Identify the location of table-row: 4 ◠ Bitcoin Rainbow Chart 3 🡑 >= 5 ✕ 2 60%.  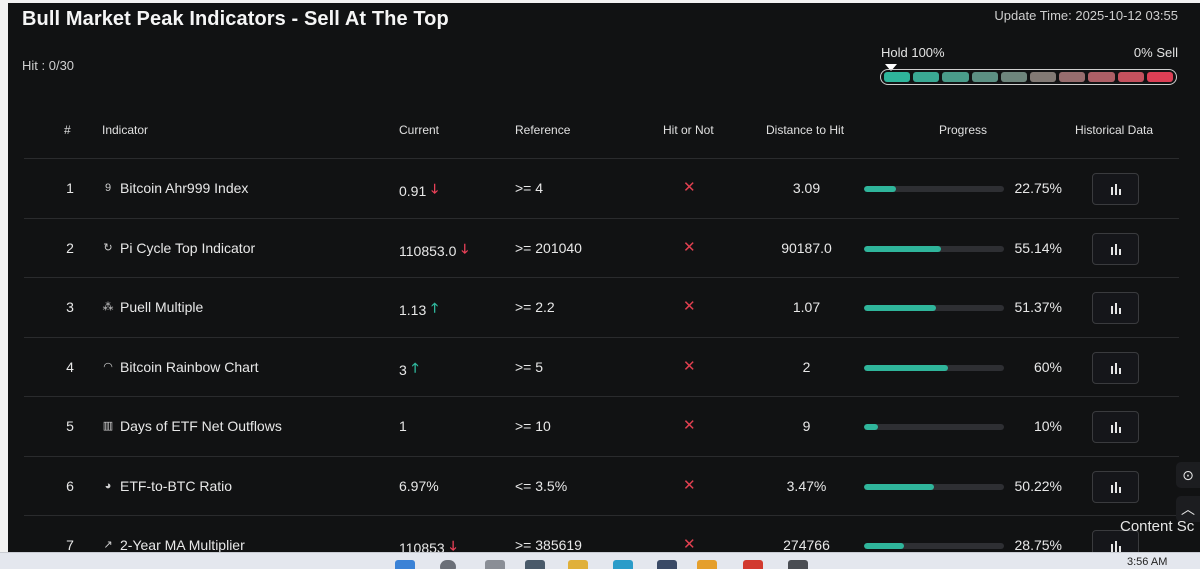
(601, 367).